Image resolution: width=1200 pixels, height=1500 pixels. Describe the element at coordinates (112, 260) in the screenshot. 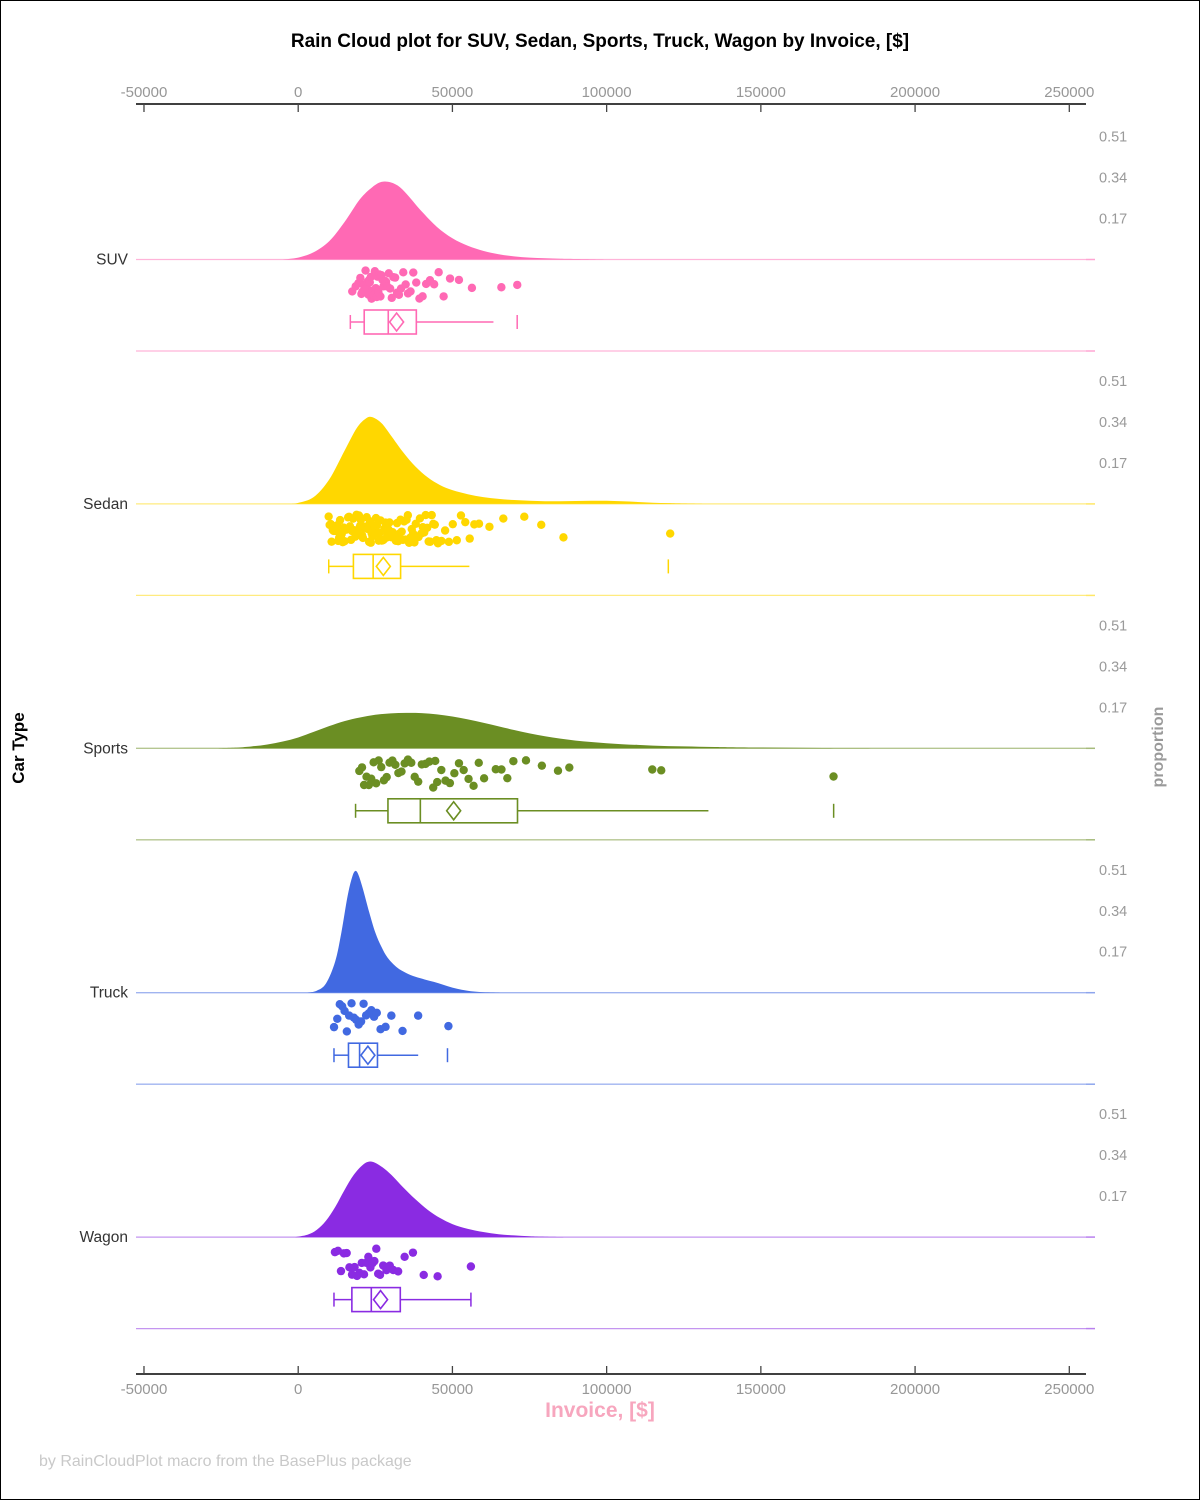

I see `category-label-suv: SUV` at that location.